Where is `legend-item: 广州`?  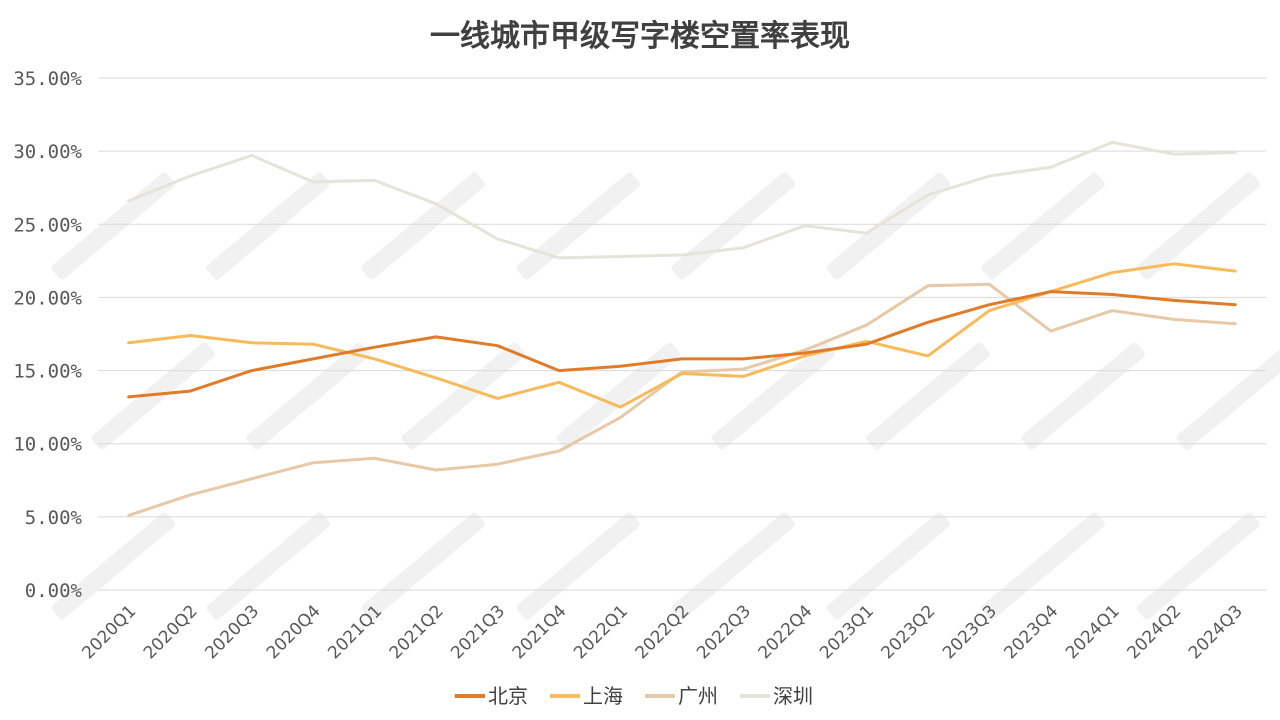 legend-item: 广州 is located at coordinates (681, 696).